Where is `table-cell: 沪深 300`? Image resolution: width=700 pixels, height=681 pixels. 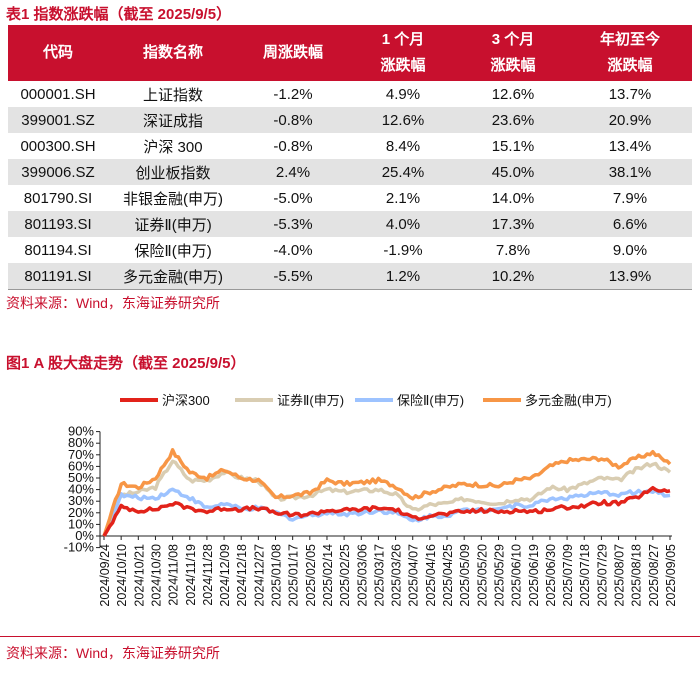
table-cell: 沪深 300 is located at coordinates (173, 147).